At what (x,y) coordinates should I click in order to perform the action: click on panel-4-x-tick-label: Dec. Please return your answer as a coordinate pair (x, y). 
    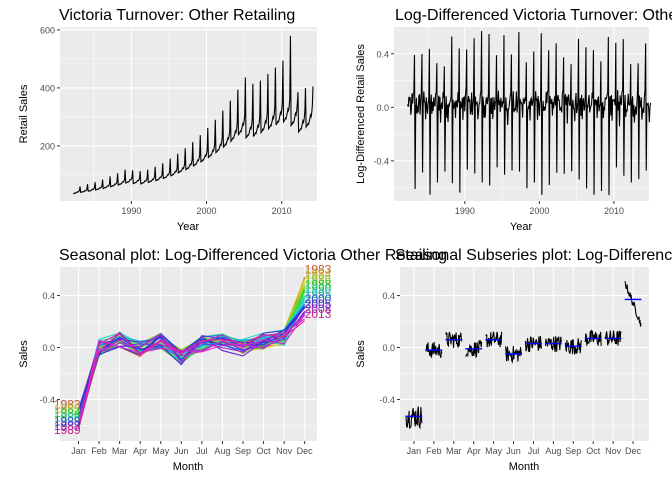
    Looking at the image, I should click on (633, 451).